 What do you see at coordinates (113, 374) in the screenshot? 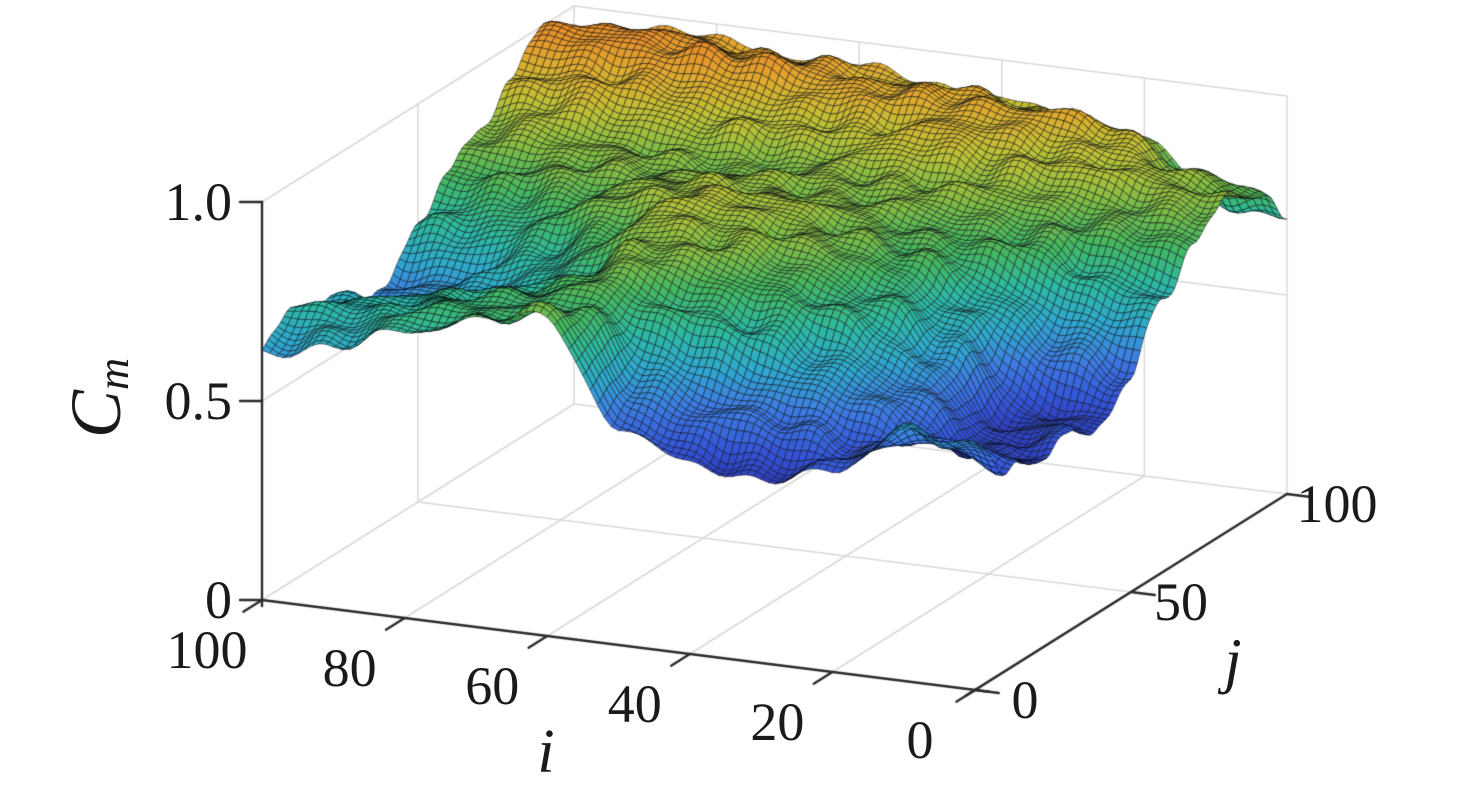
I see `z-axis-label-subscript: m` at bounding box center [113, 374].